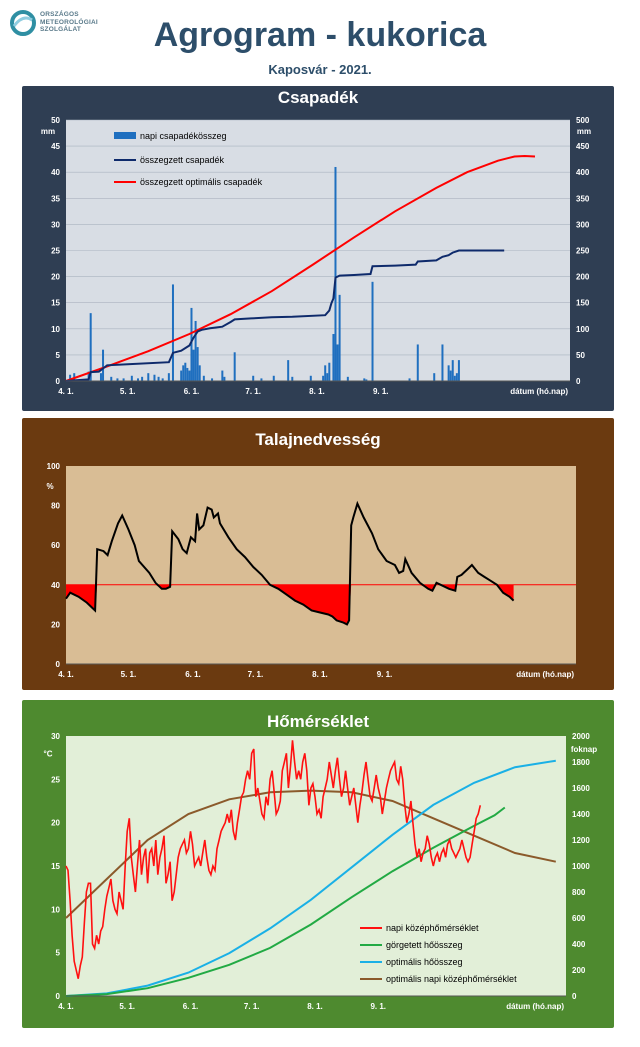 Image resolution: width=640 pixels, height=1047 pixels. Describe the element at coordinates (48, 753) in the screenshot. I see `y-unit-left: °C` at that location.